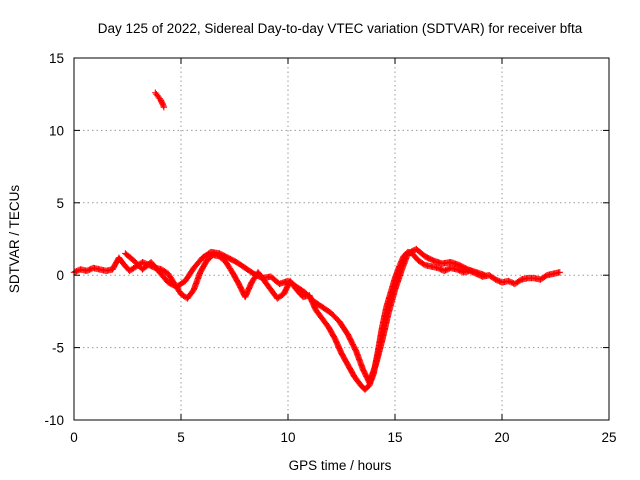 The height and width of the screenshot is (480, 640). What do you see at coordinates (14, 239) in the screenshot?
I see `y-axis-label: SDTVAR / TECUs` at bounding box center [14, 239].